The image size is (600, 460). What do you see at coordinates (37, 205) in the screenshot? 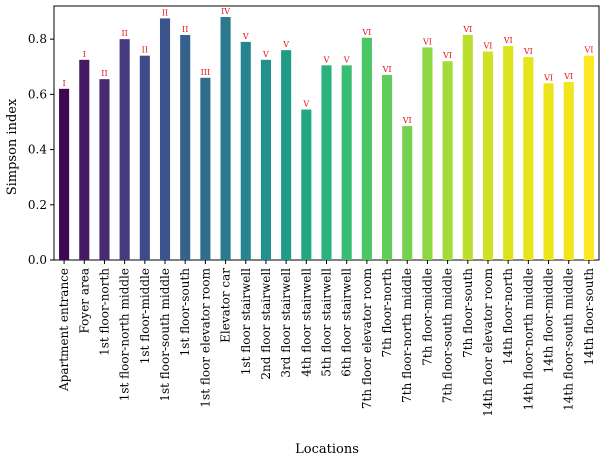
I see `y-tick-label: 0.2` at bounding box center [37, 205].